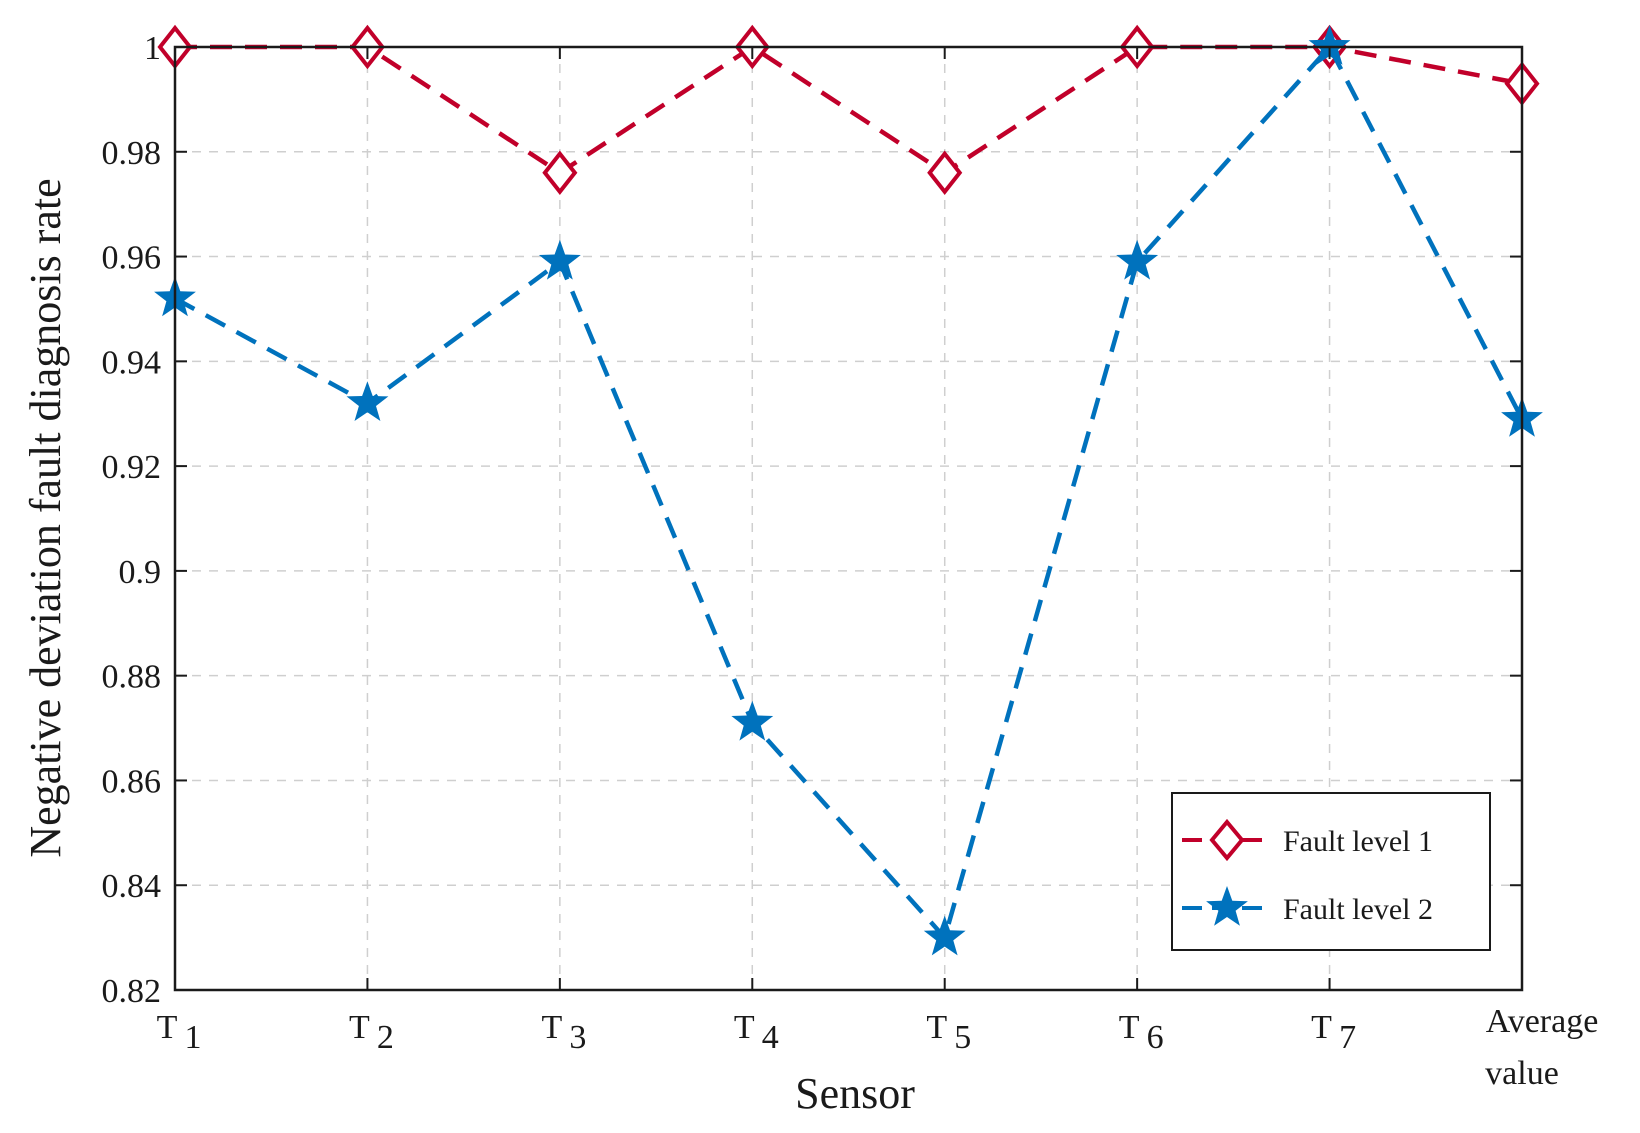 This screenshot has width=1640, height=1133. What do you see at coordinates (1347, 1037) in the screenshot?
I see `x-tick-label-subscript: 7` at bounding box center [1347, 1037].